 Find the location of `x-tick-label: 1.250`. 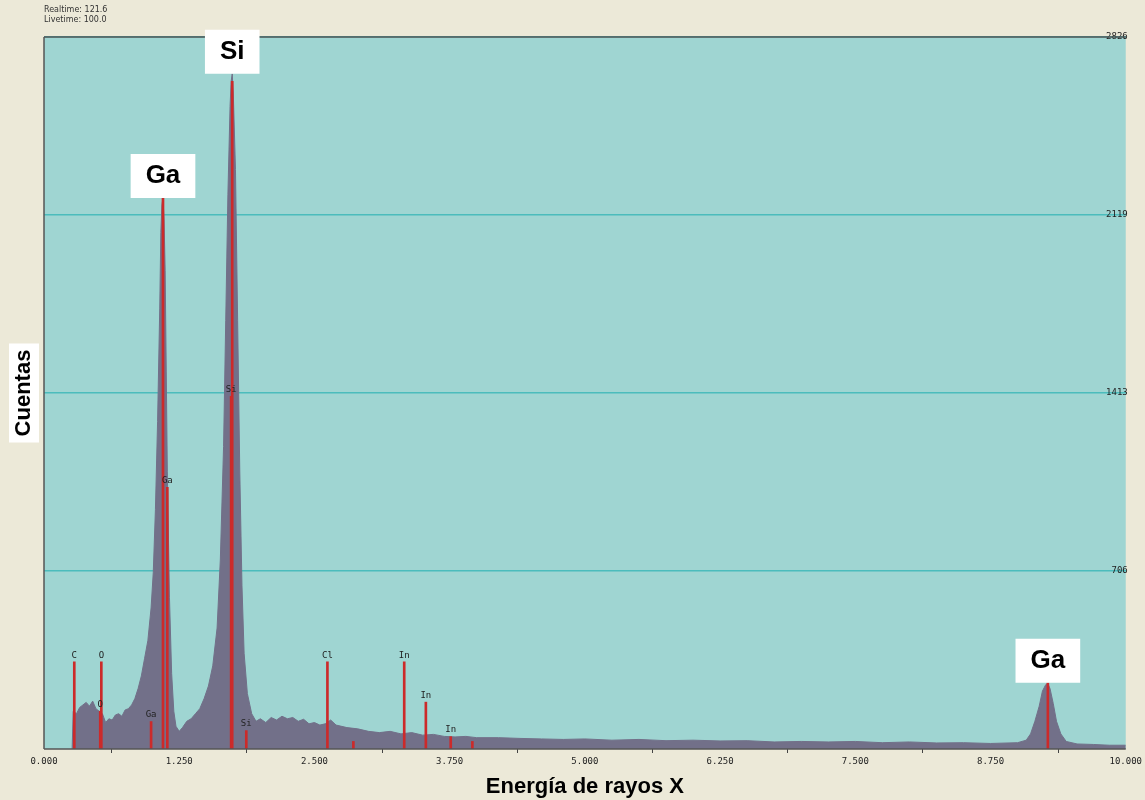

x-tick-label: 1.250 is located at coordinates (179, 760).